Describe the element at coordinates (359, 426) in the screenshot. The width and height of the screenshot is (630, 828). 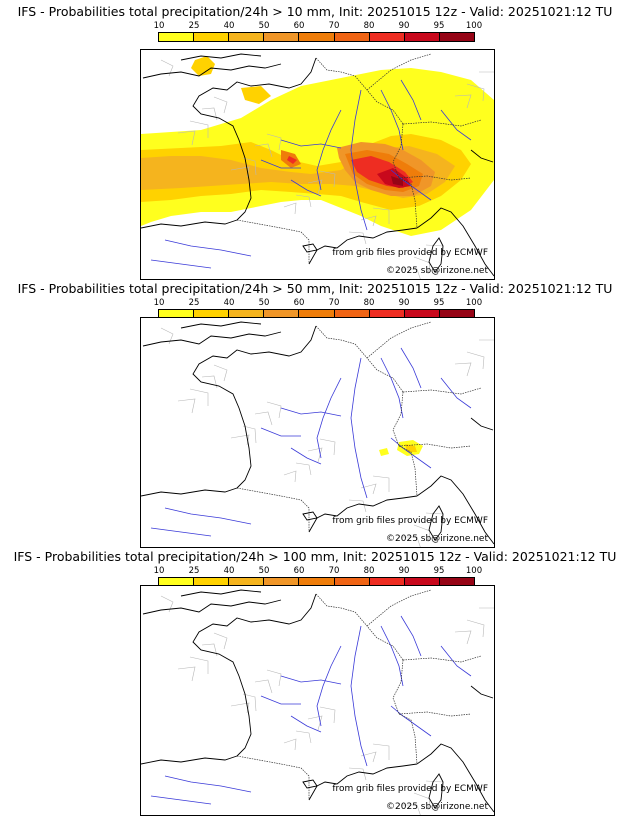
I see `country-borders` at that location.